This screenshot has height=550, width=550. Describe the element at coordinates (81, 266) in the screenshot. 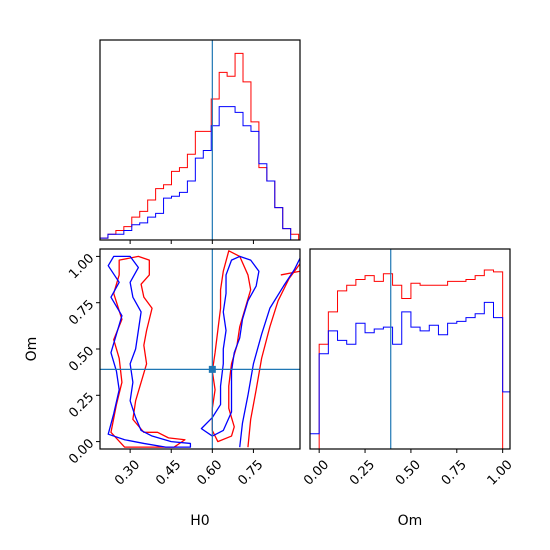

I see `contour-ytick-label: 1.00` at that location.